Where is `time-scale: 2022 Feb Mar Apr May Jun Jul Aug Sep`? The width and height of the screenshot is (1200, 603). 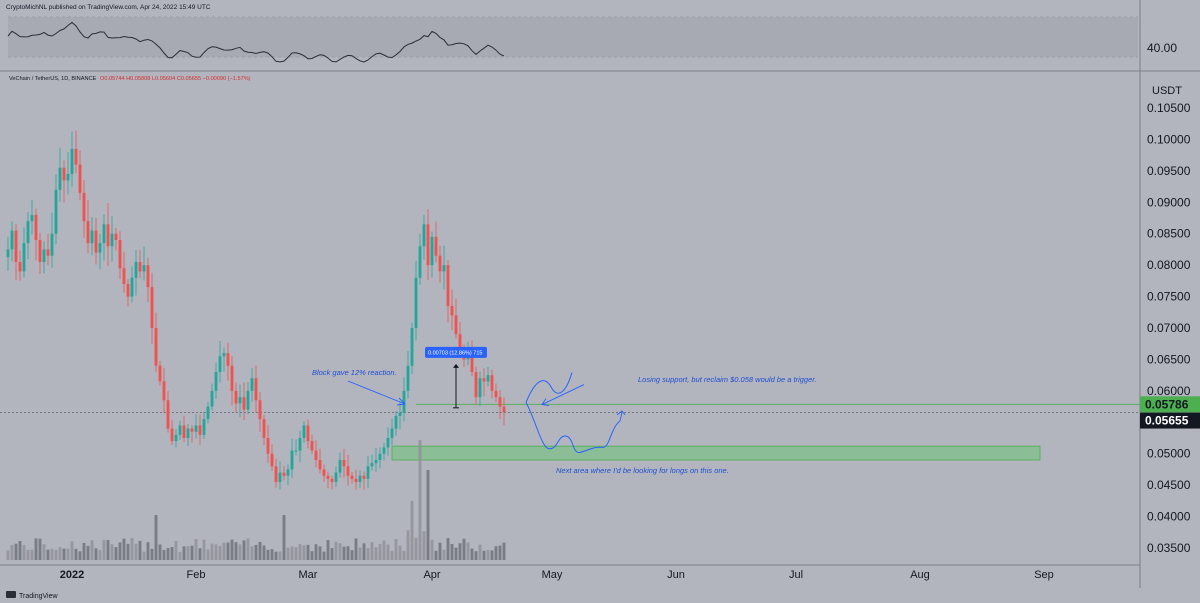 time-scale: 2022 Feb Mar Apr May Jun Jul Aug Sep is located at coordinates (557, 575).